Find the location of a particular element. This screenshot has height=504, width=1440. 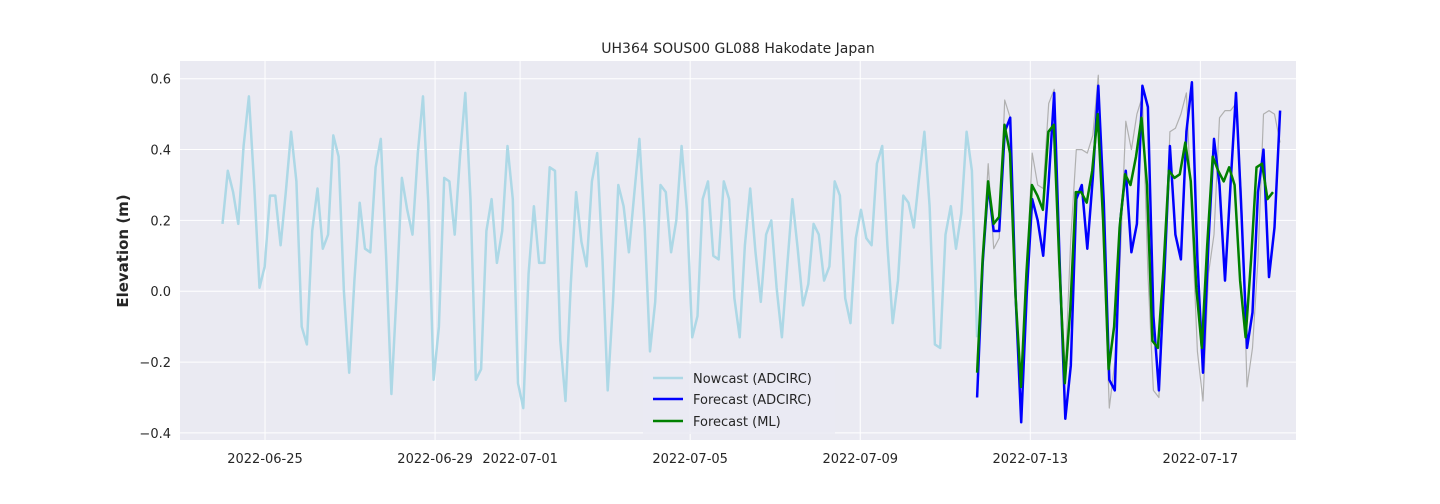

legend-label-nowcast: Nowcast (ADCIRC) is located at coordinates (752, 379).